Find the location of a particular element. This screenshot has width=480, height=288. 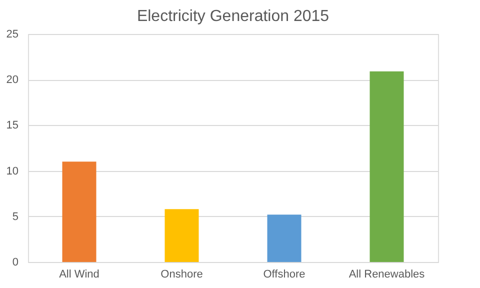

y-tick-label: 10 is located at coordinates (12, 171).